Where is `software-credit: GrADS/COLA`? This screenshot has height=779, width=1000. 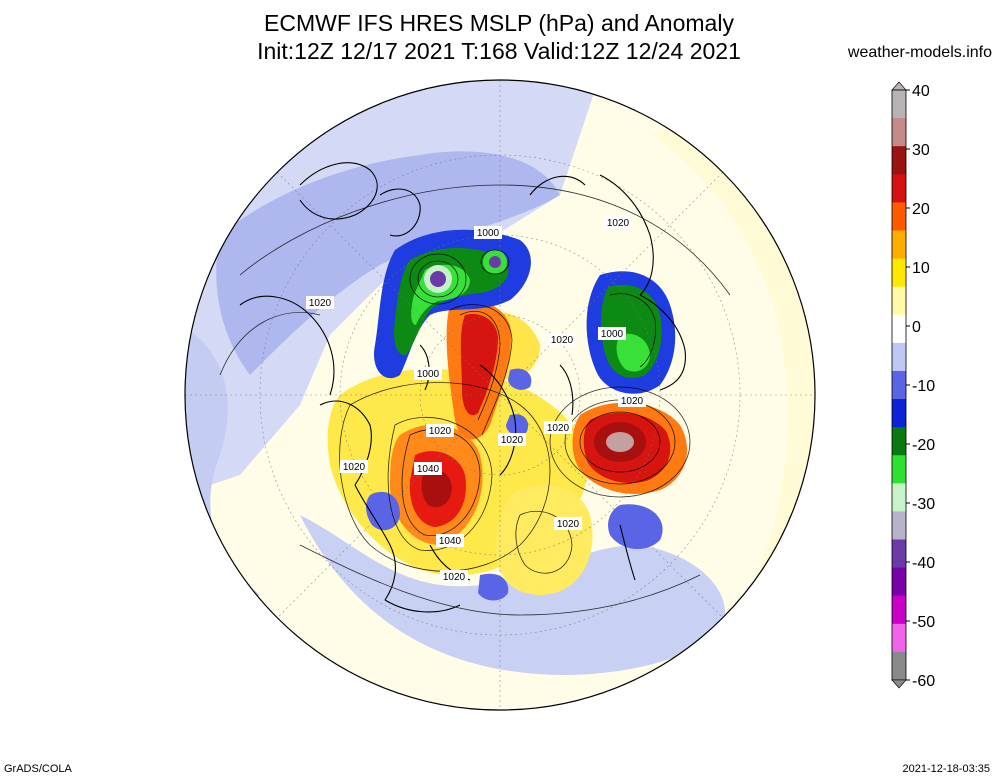 software-credit: GrADS/COLA is located at coordinates (38, 769).